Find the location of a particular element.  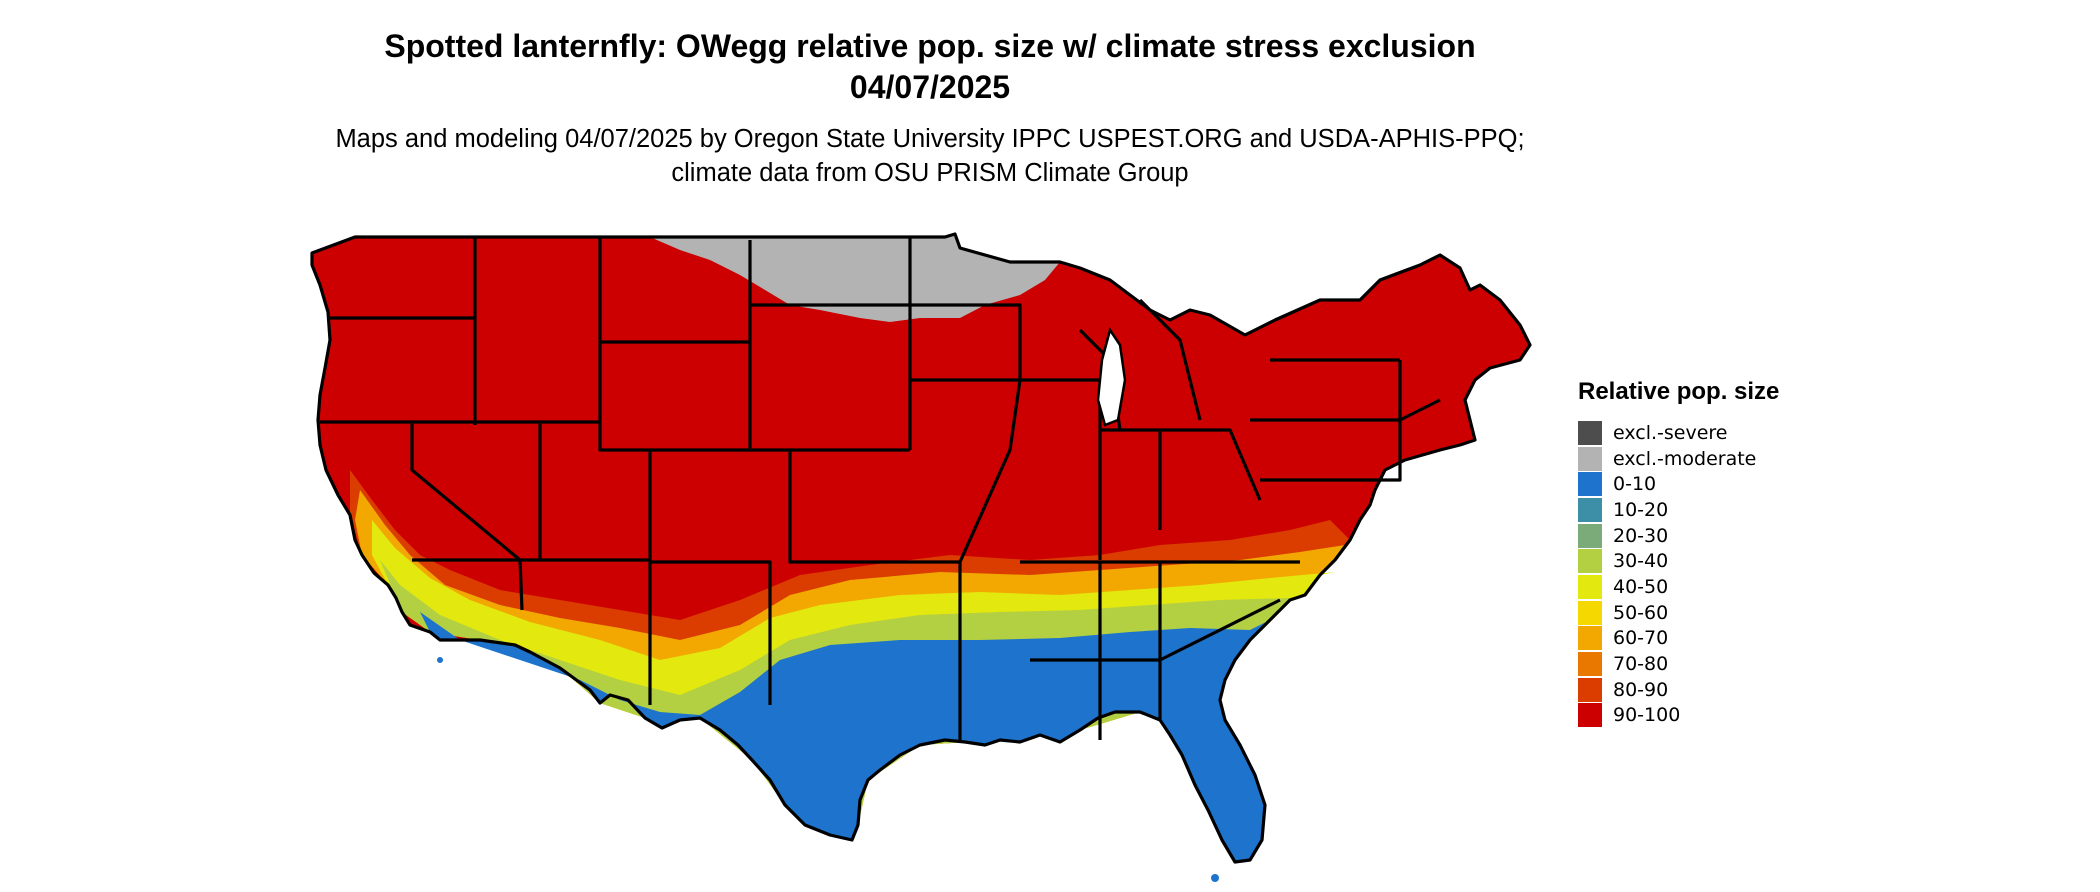

legend-item: 10-20 is located at coordinates (1678, 510).